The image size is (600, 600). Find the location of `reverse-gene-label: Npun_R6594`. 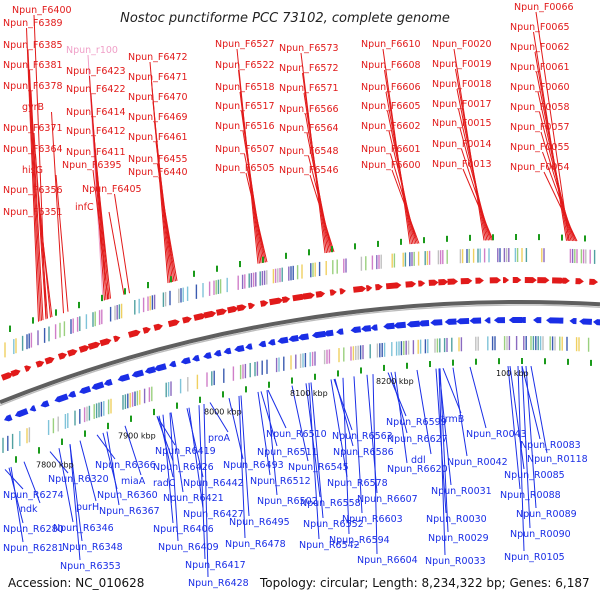

reverse-gene-label: Npun_R6594 is located at coordinates (359, 540).